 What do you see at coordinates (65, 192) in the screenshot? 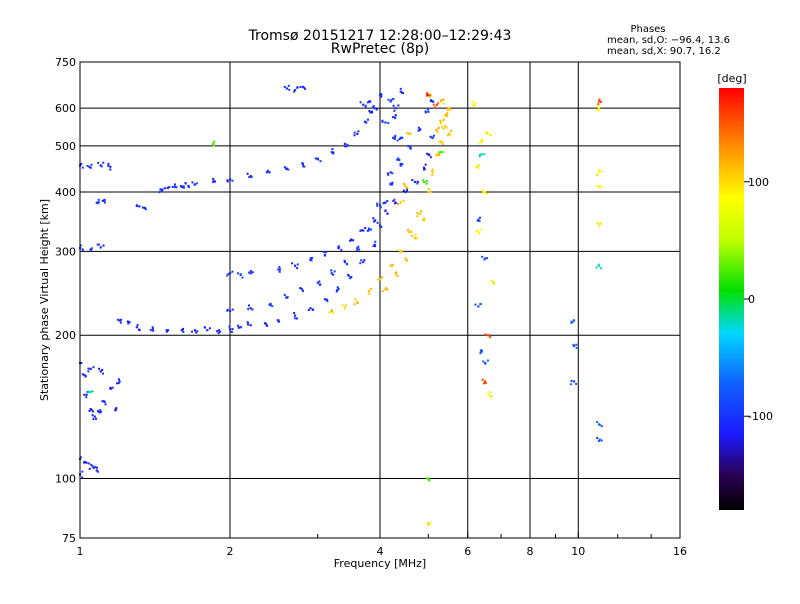
I see `y-tick-label: 400` at bounding box center [65, 192].